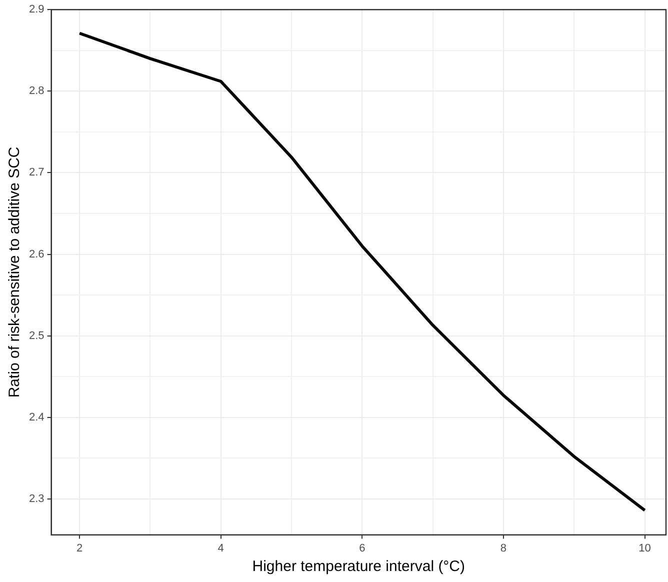  I want to click on x-tick-label: 10, so click(644, 548).